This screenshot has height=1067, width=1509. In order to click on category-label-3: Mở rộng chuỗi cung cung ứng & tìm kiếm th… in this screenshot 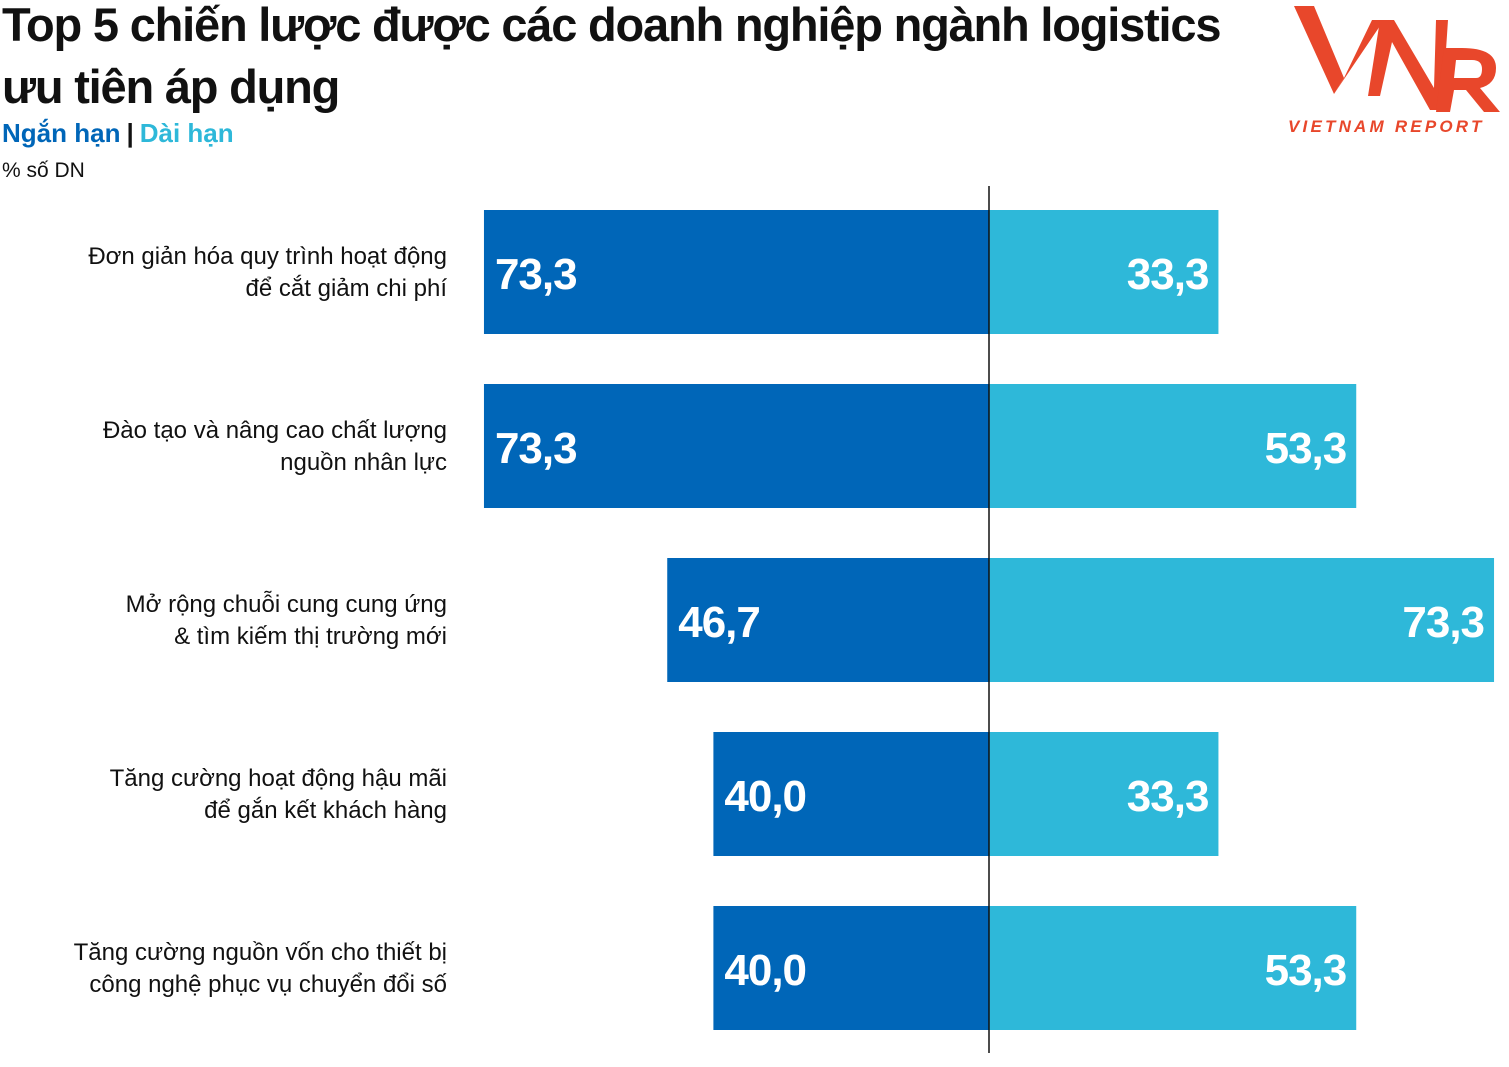, I will do `click(286, 620)`.